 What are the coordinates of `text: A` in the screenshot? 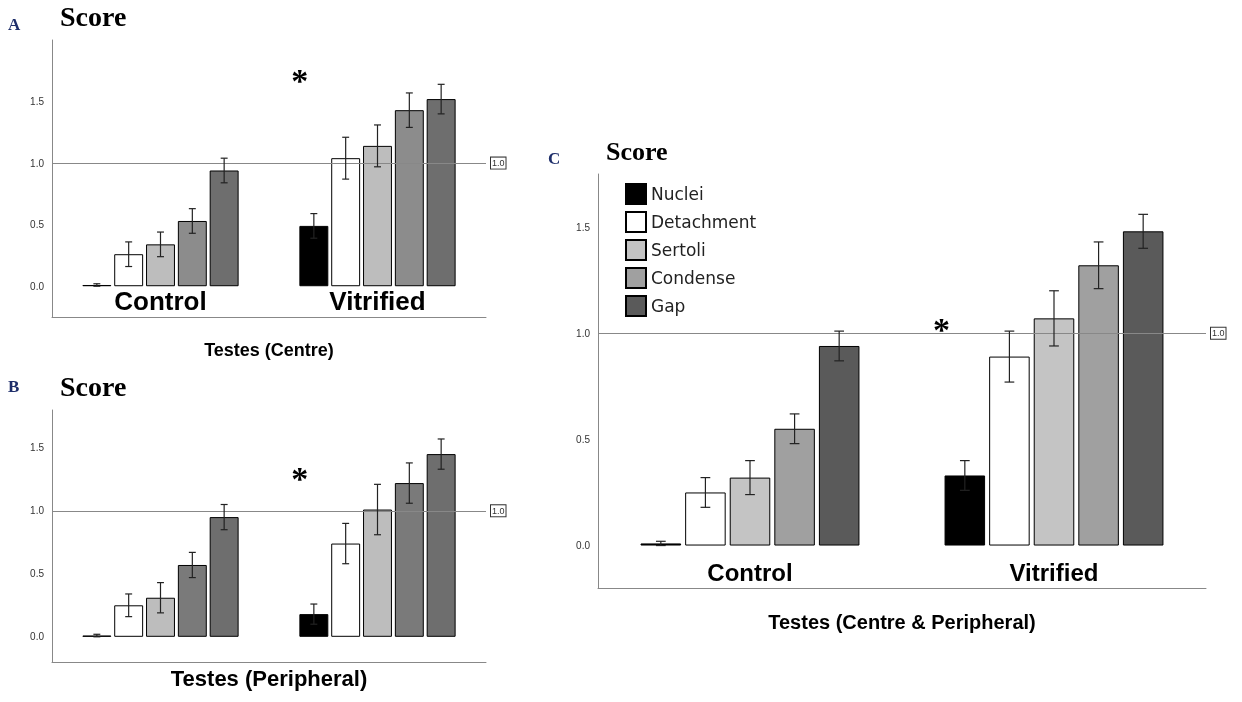 It's located at (14, 24).